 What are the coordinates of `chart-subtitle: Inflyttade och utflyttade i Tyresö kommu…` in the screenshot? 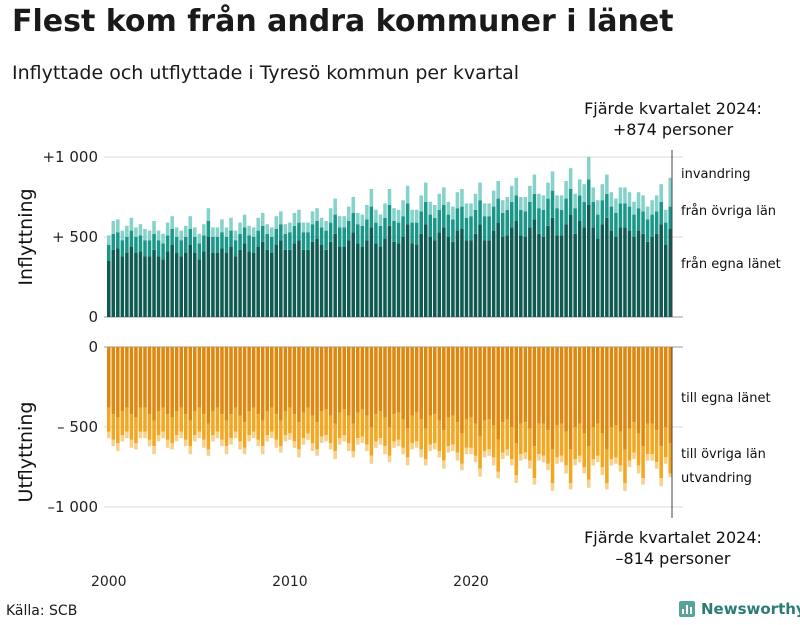 It's located at (265, 73).